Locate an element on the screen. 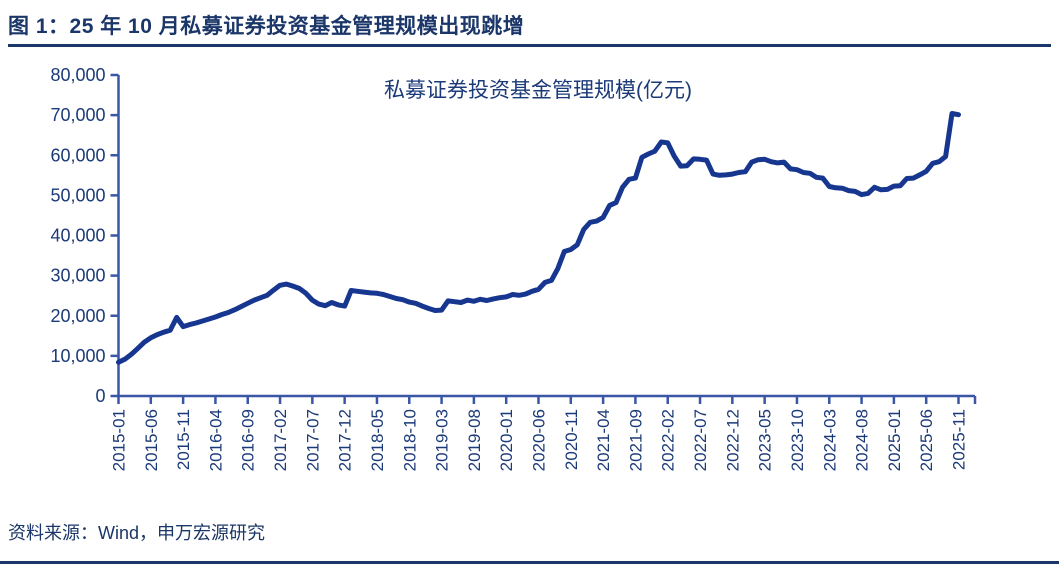  figure-title: 图 1：25 年 10 月私募证券投资基金管理规模出现跳增 is located at coordinates (266, 26).